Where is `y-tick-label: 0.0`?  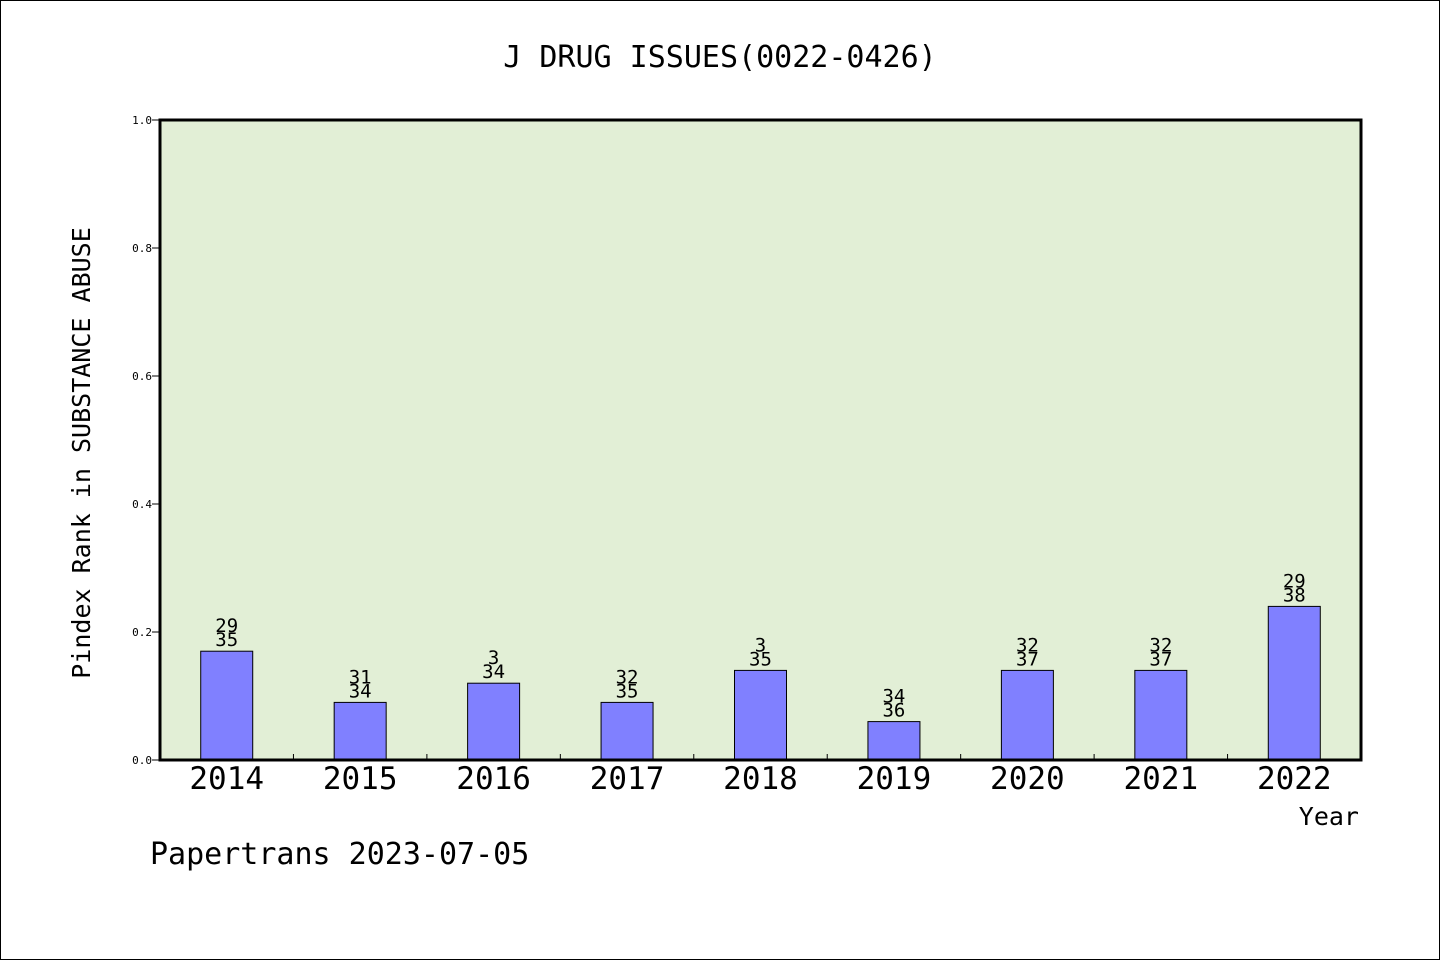
y-tick-label: 0.0 is located at coordinates (142, 760).